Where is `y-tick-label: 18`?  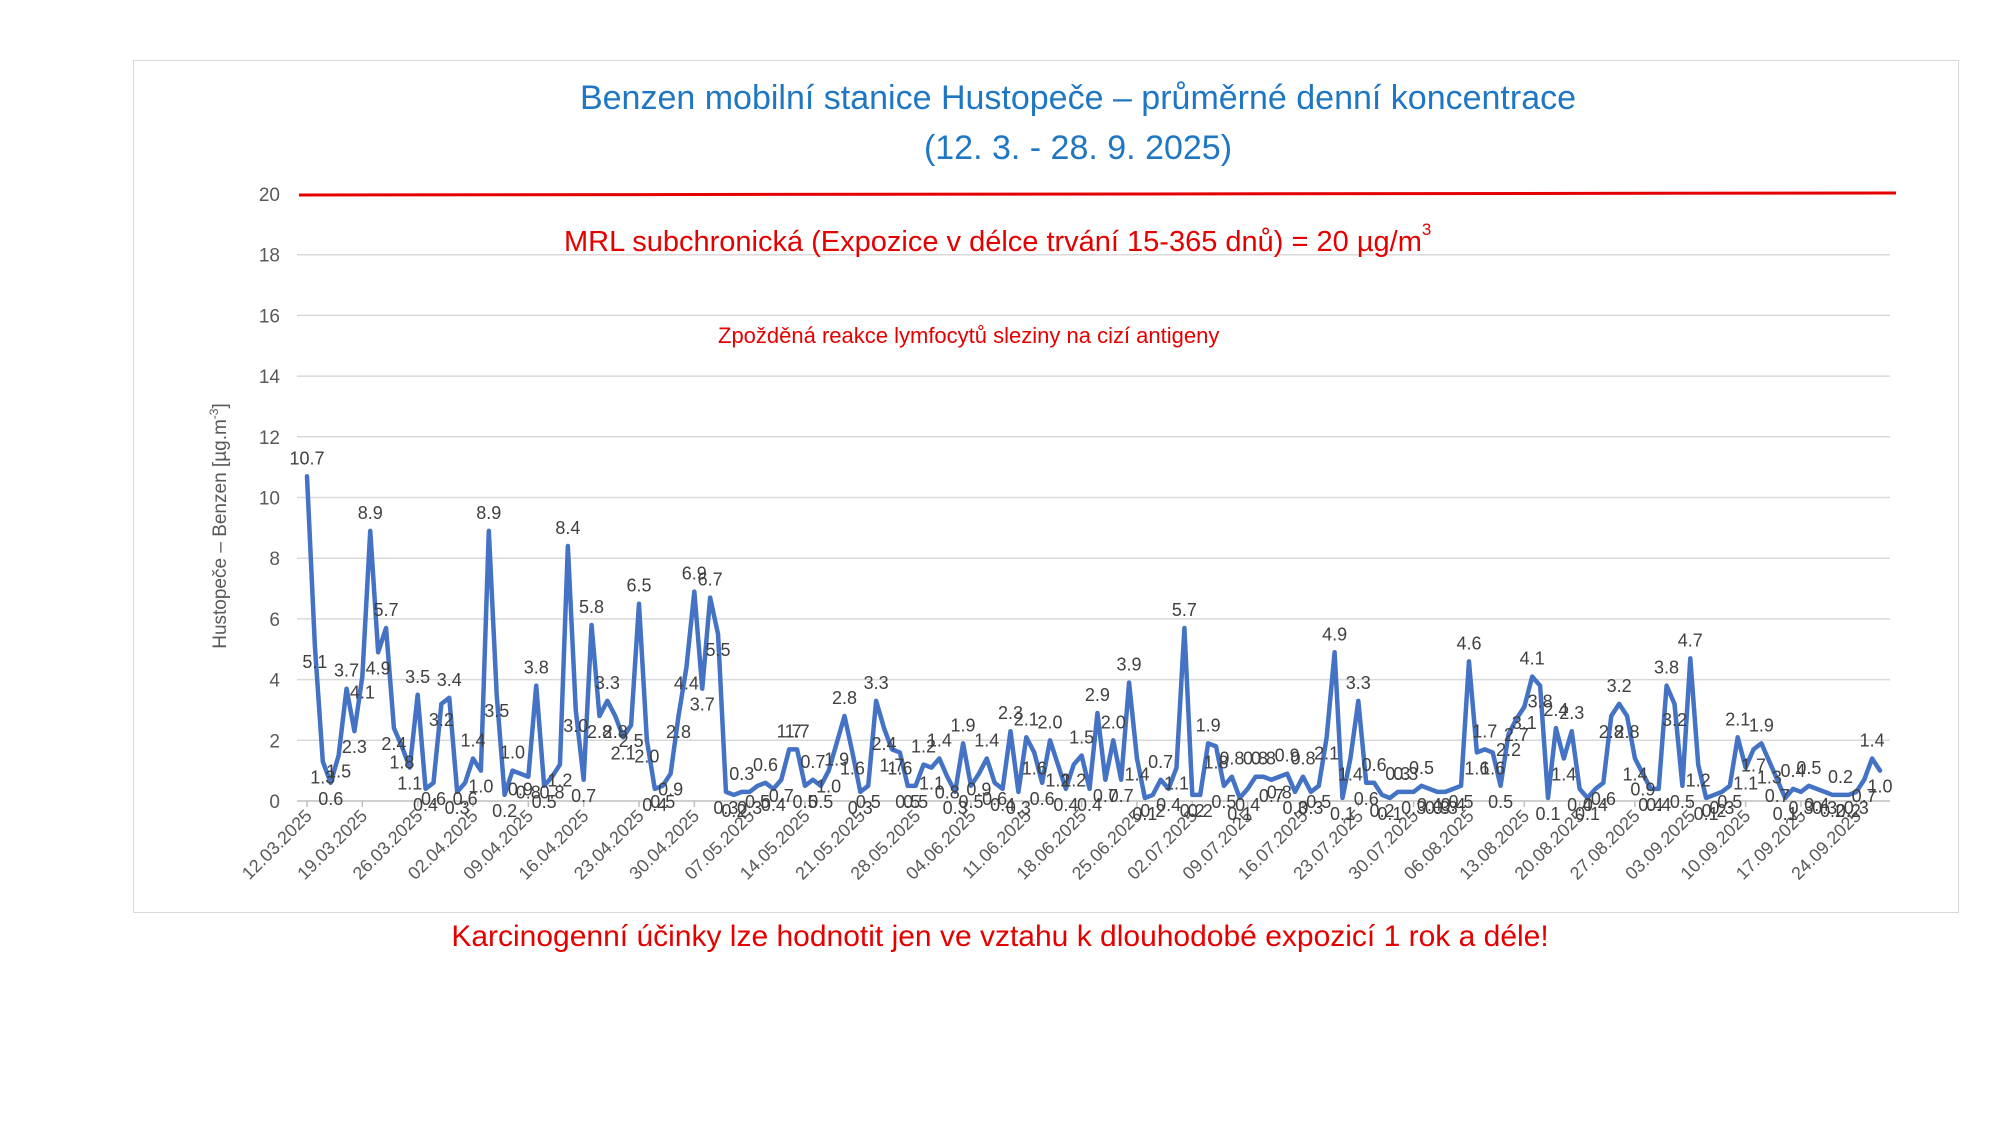 y-tick-label: 18 is located at coordinates (269, 256).